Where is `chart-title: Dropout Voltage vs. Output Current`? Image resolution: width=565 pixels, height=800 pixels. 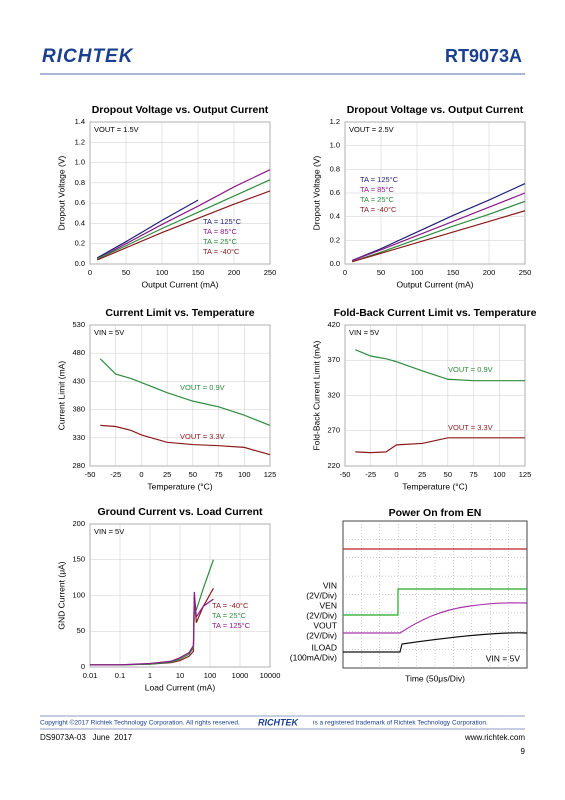
chart-title: Dropout Voltage vs. Output Current is located at coordinates (180, 110).